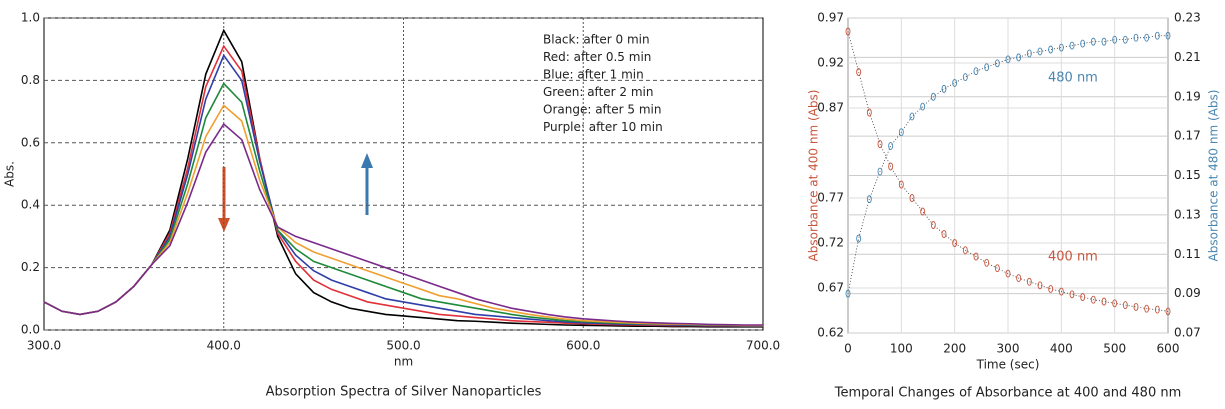  Describe the element at coordinates (1168, 349) in the screenshot. I see `x-tick-label: 600` at that location.